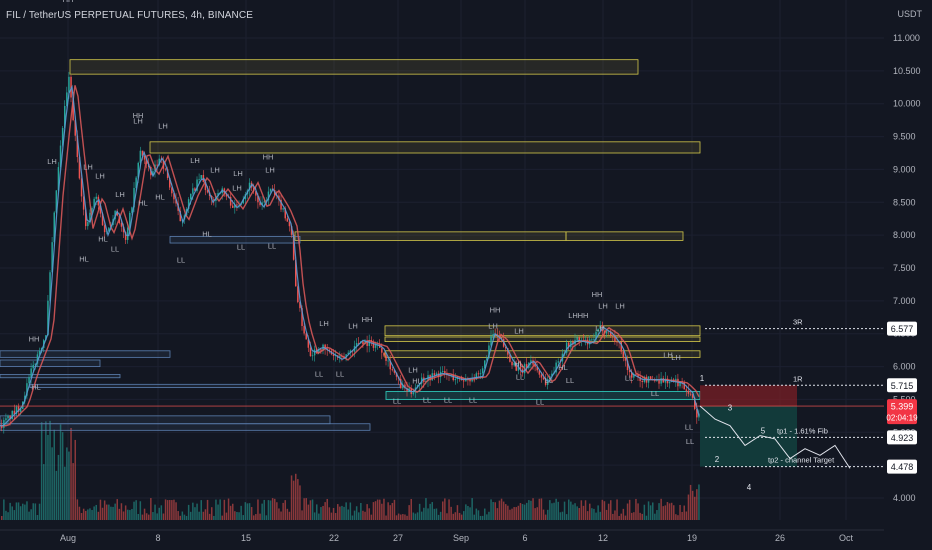 The width and height of the screenshot is (932, 550). What do you see at coordinates (417, 381) in the screenshot?
I see `swing-label: HL` at bounding box center [417, 381].